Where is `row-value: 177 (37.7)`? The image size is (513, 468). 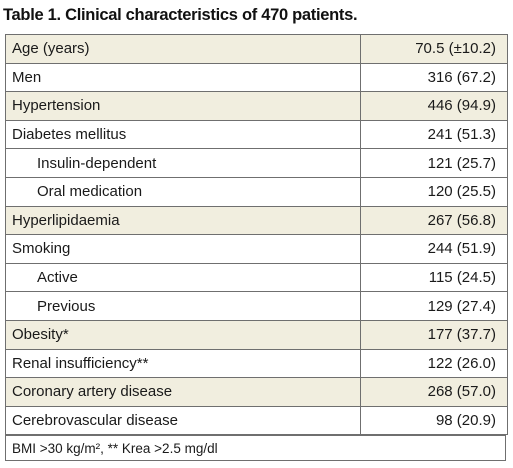
row-value: 177 (37.7) is located at coordinates (434, 334).